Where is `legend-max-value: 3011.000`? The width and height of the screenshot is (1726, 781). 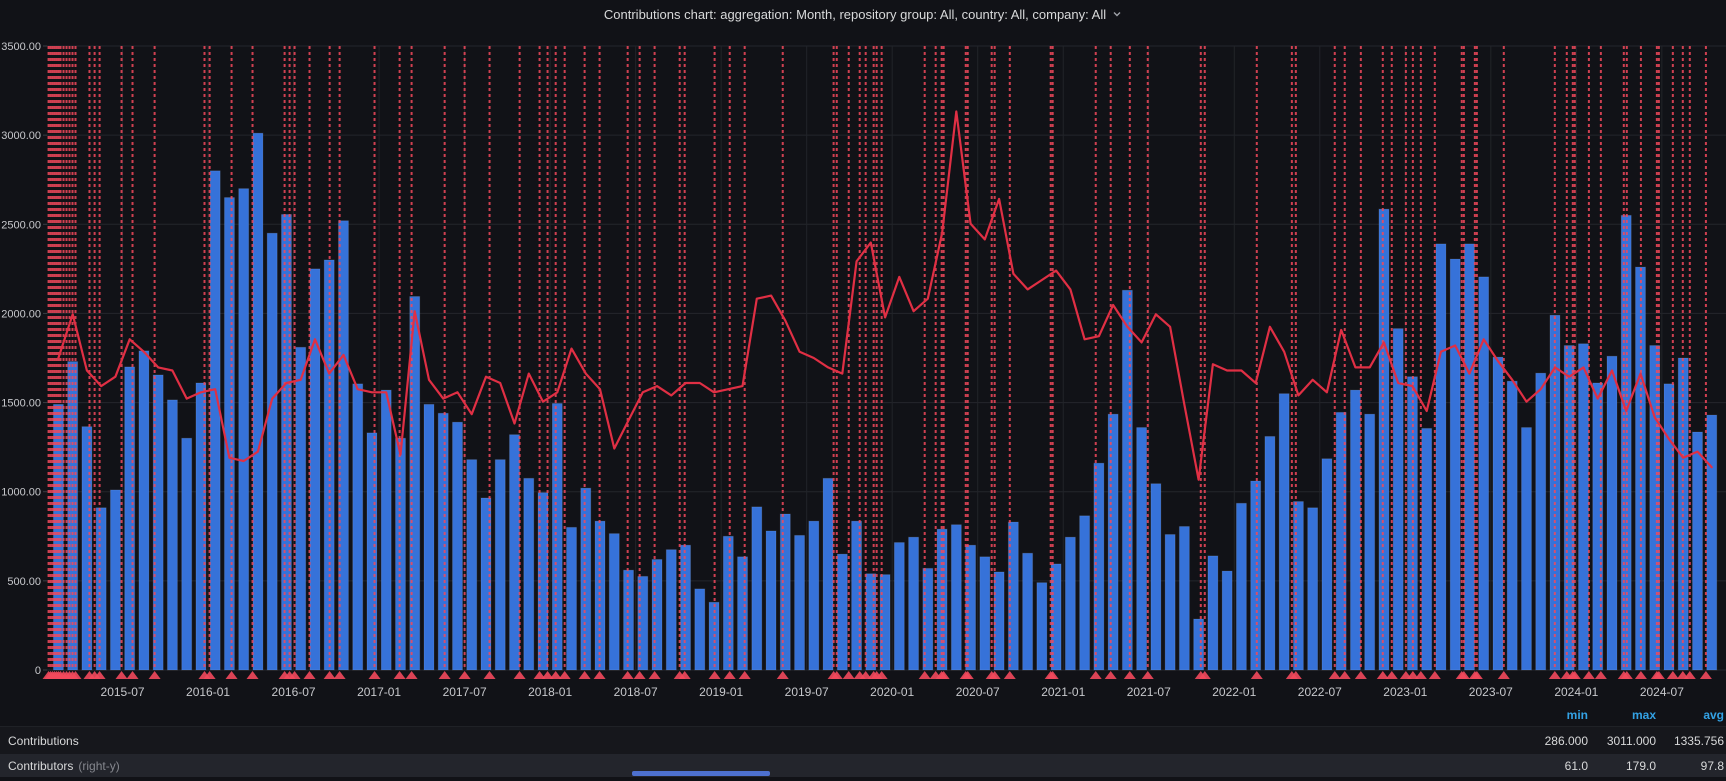
legend-max-value: 3011.000 is located at coordinates (1631, 740).